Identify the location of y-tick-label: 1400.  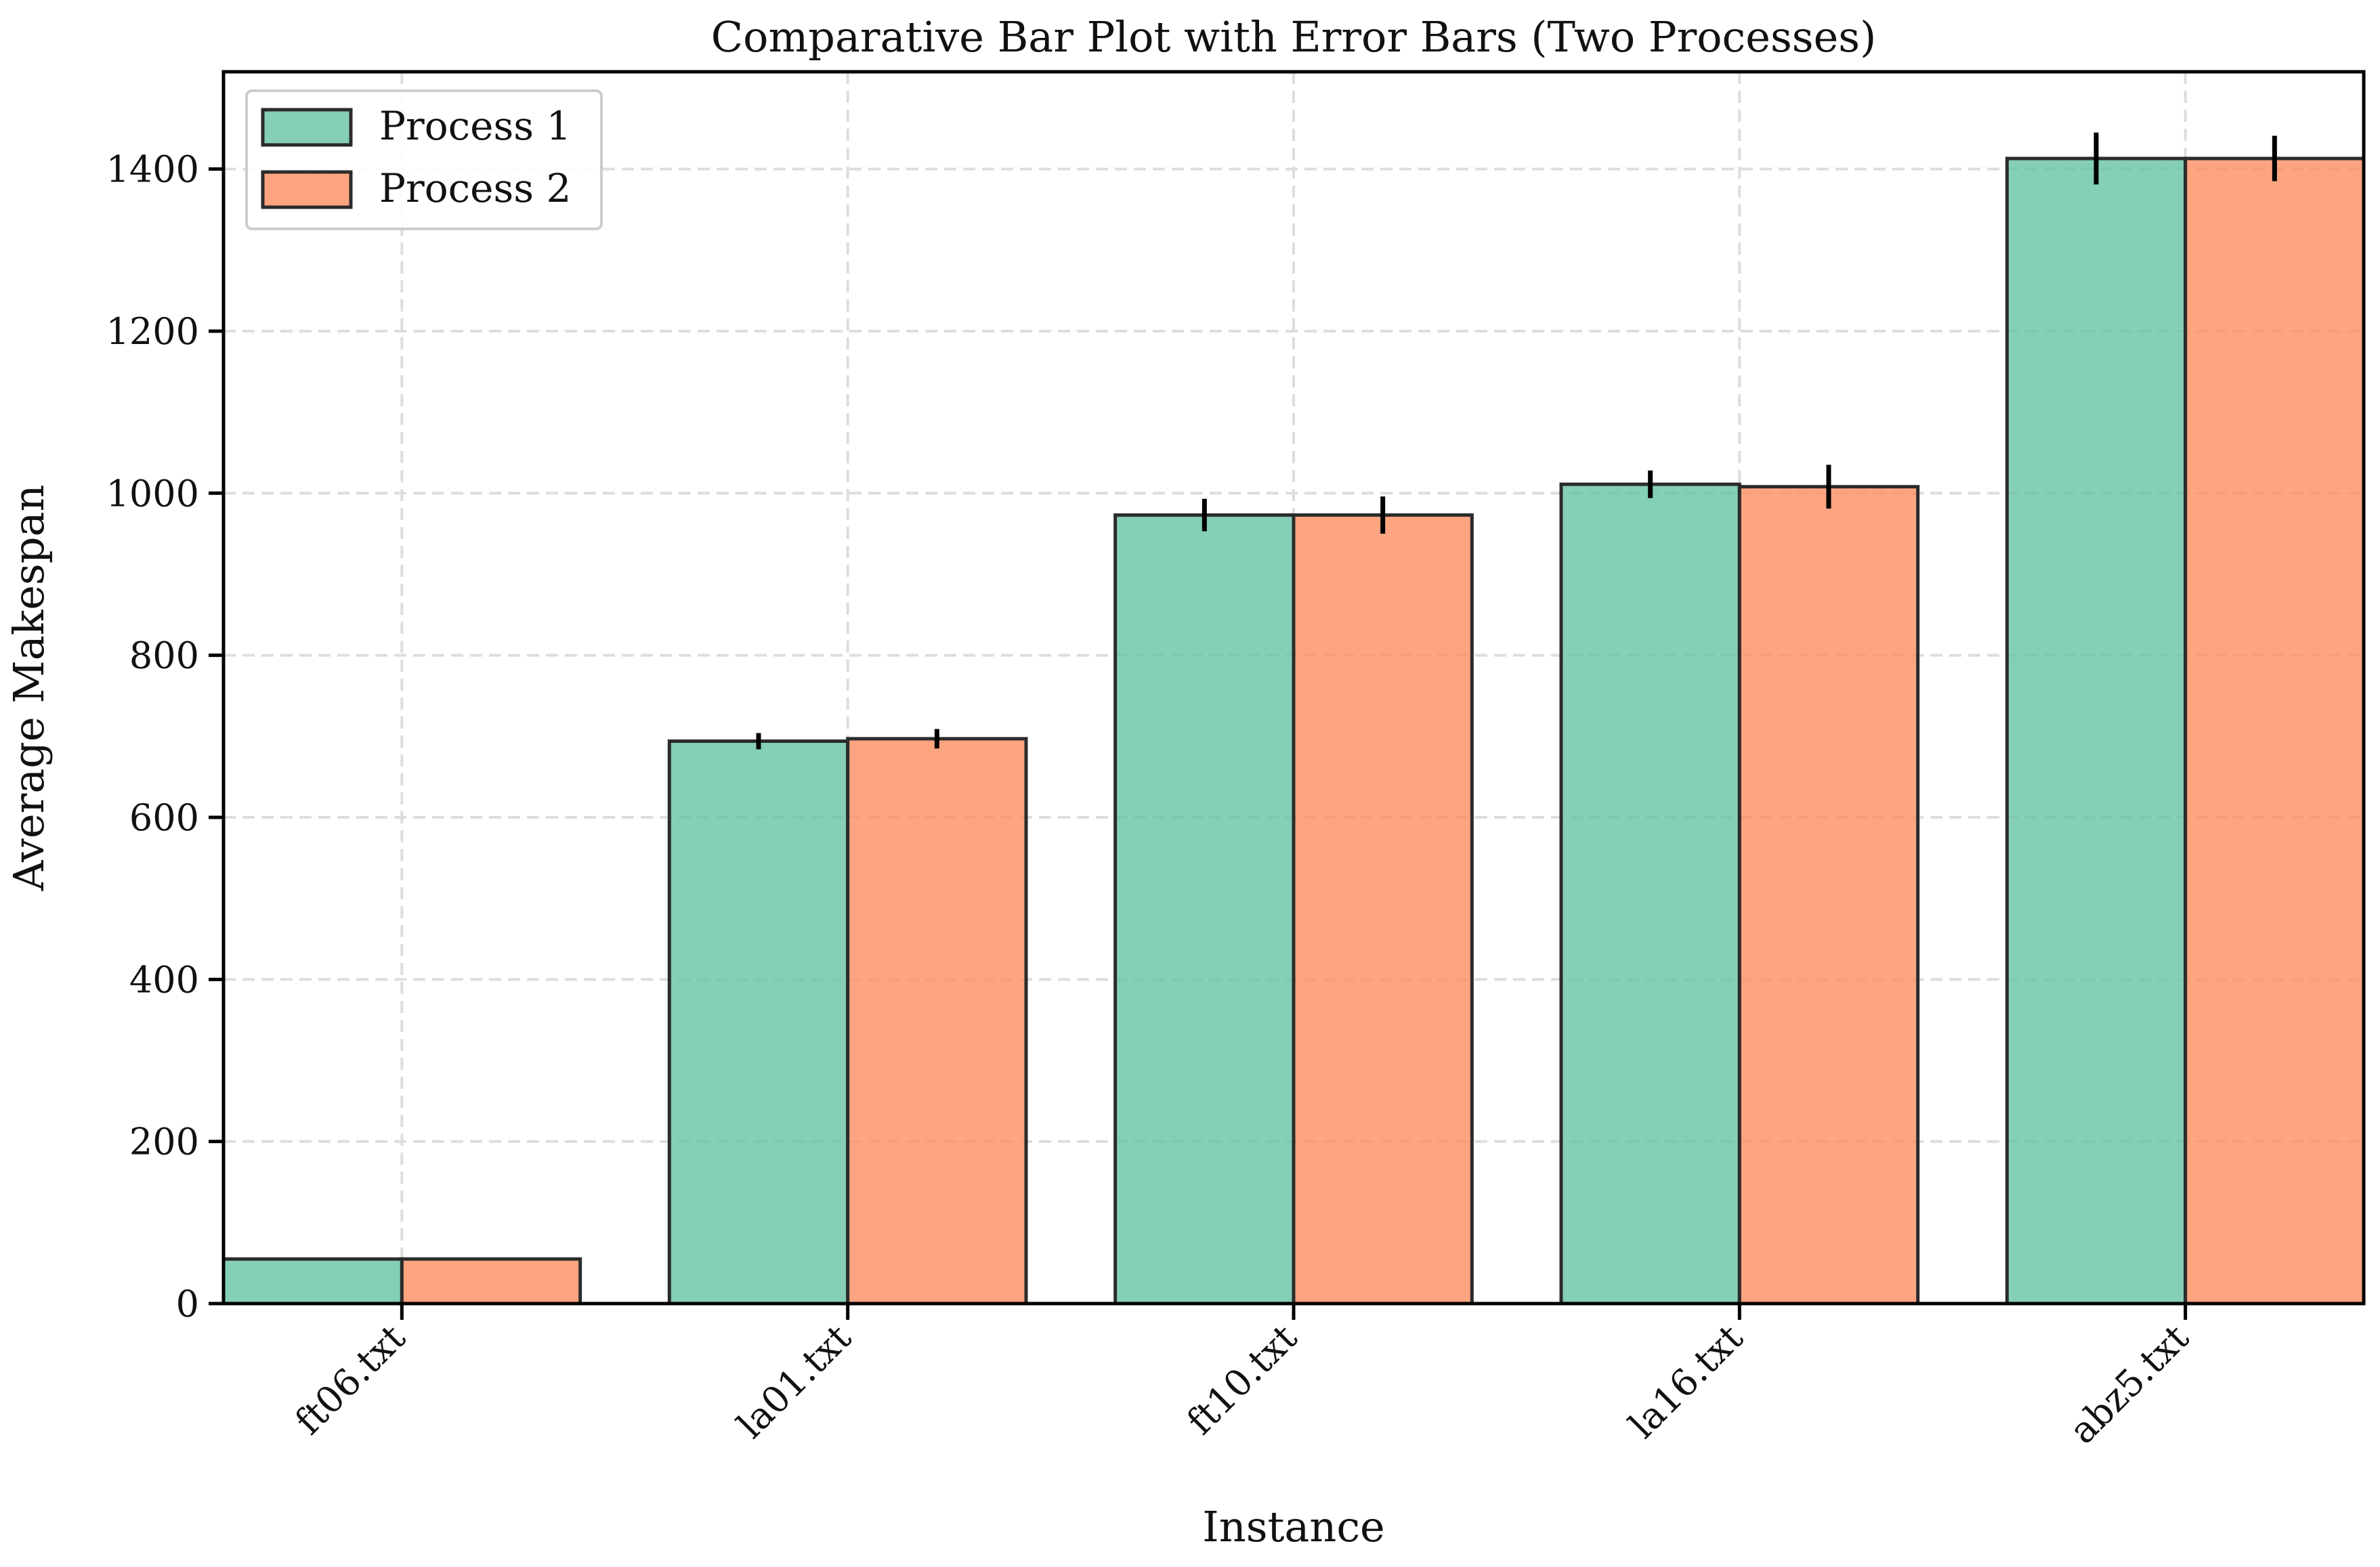
(152, 169).